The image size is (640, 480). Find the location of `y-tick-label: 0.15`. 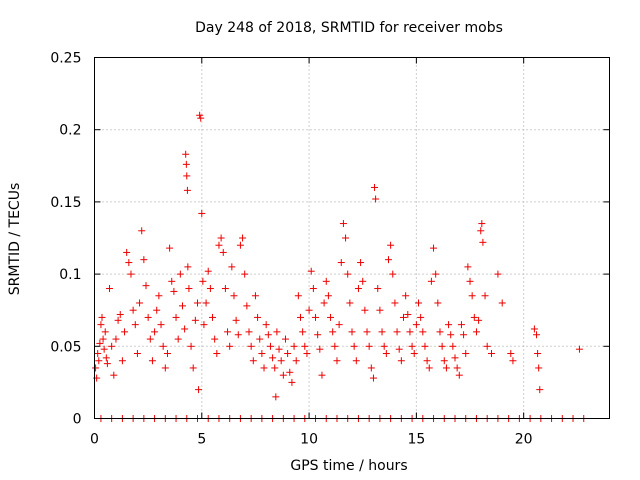

y-tick-label: 0.15 is located at coordinates (65, 203).